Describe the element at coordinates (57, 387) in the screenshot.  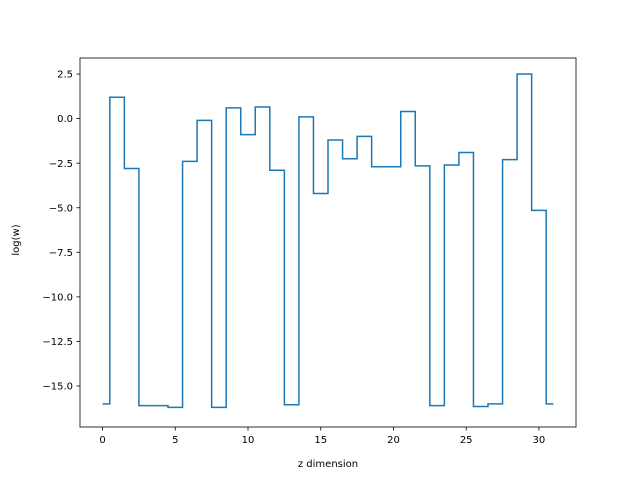
I see `y-tick-label: −15.0` at that location.